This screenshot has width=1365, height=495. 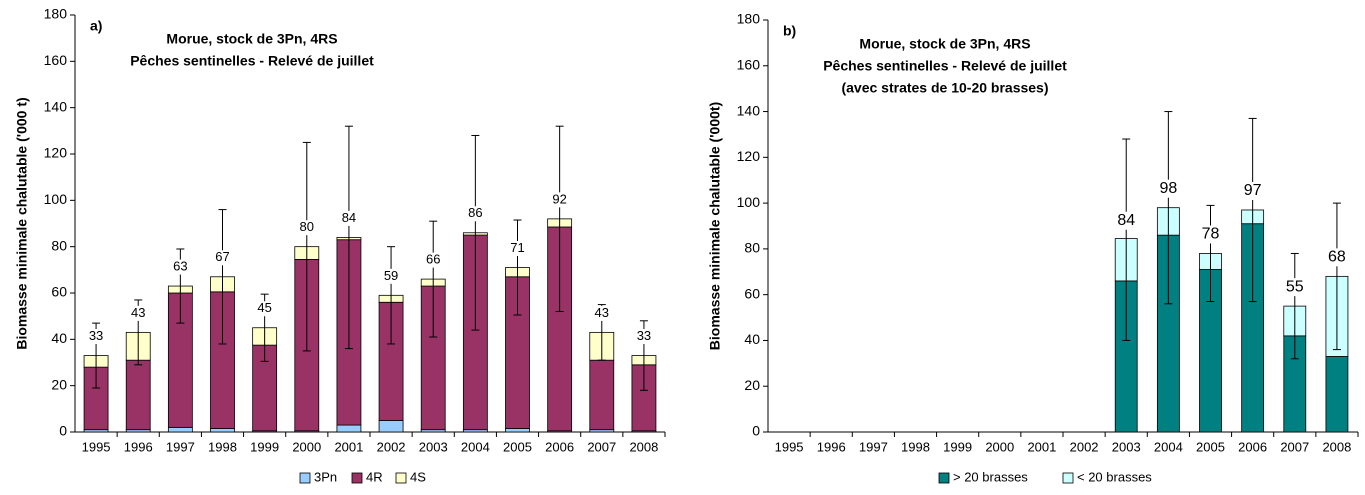 I want to click on total-label: 92, so click(x=559, y=198).